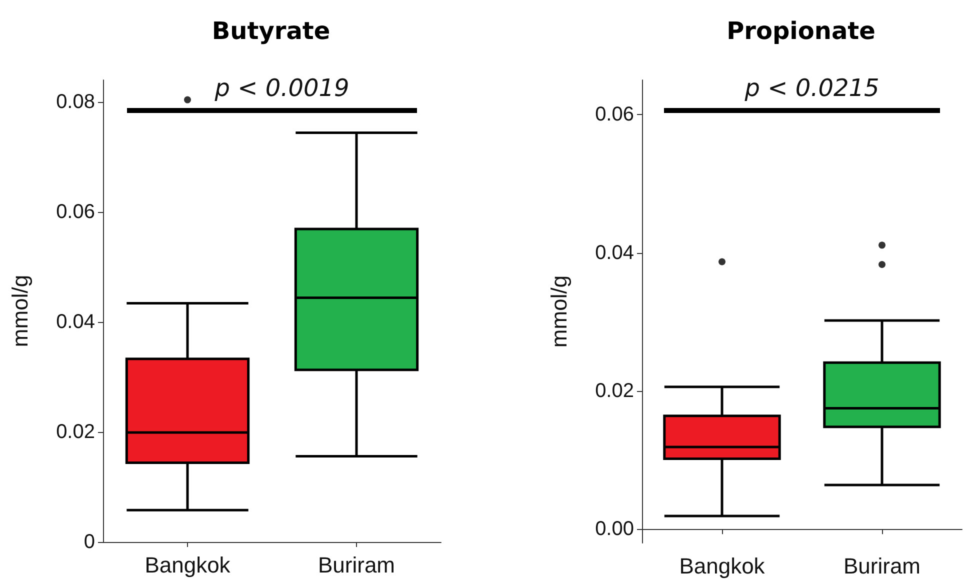  Describe the element at coordinates (614, 529) in the screenshot. I see `text: 0.00` at that location.